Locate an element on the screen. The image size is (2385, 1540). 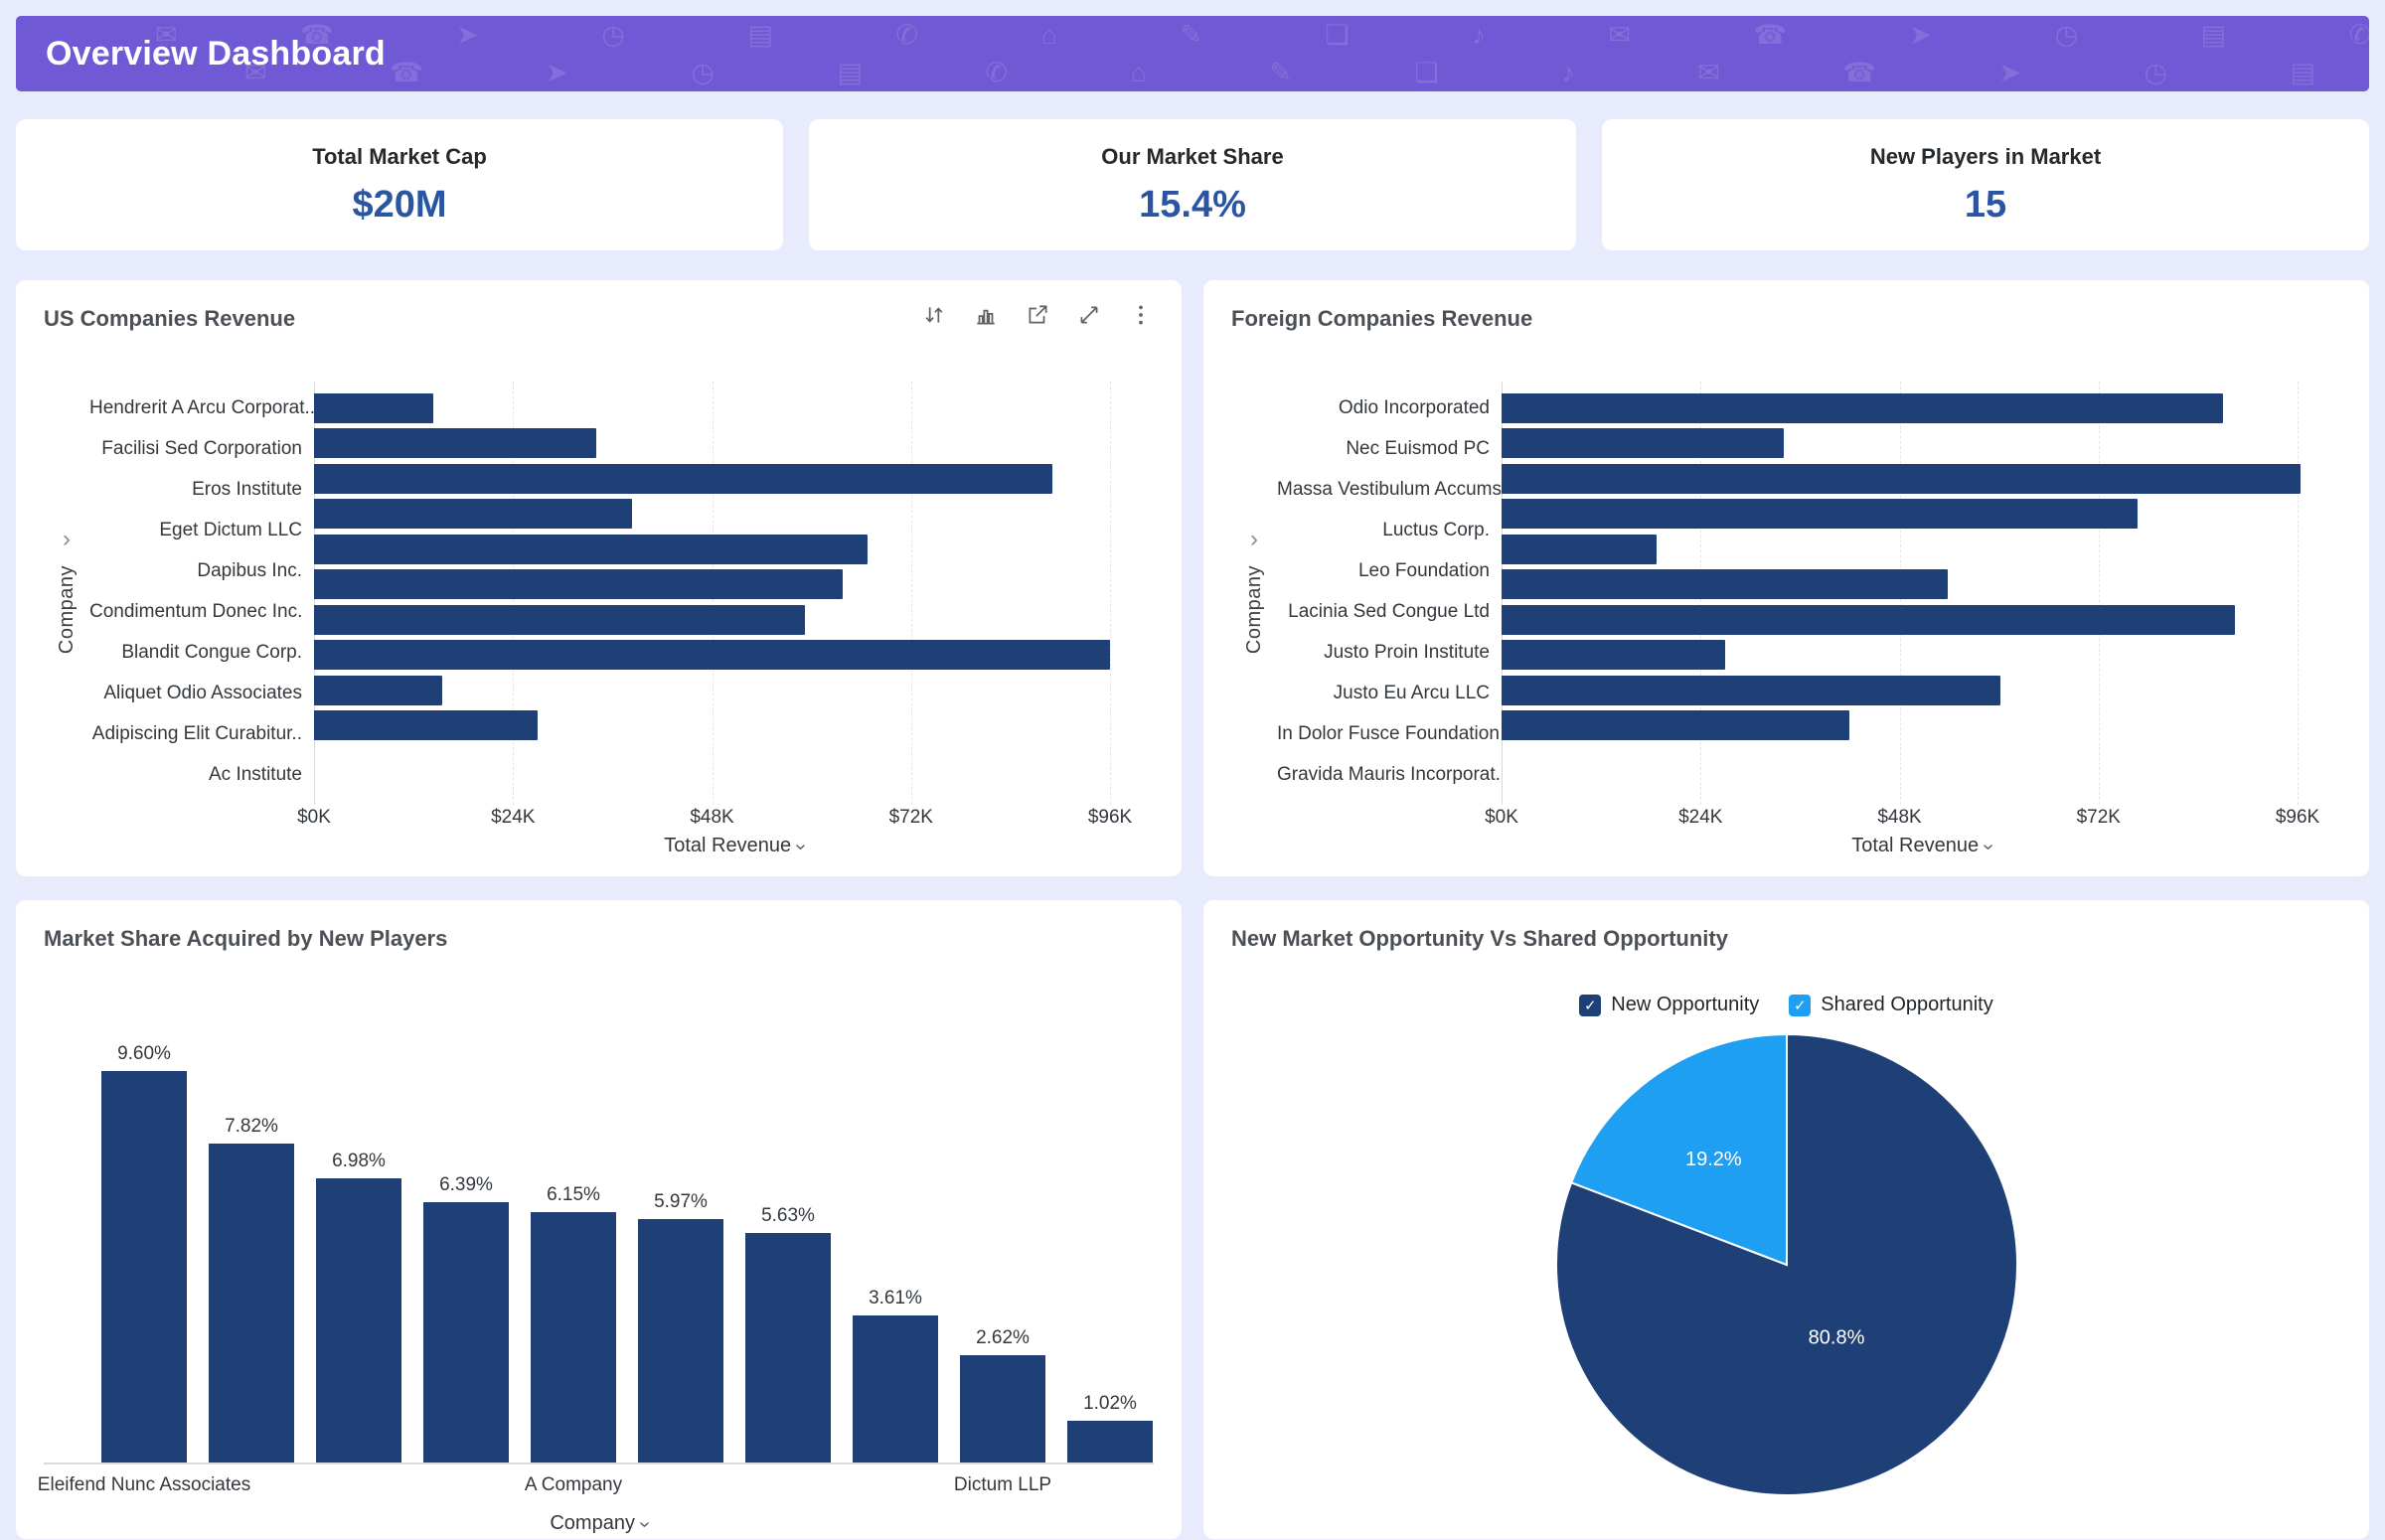
market-share-bar: 3.61% is located at coordinates (896, 1375).